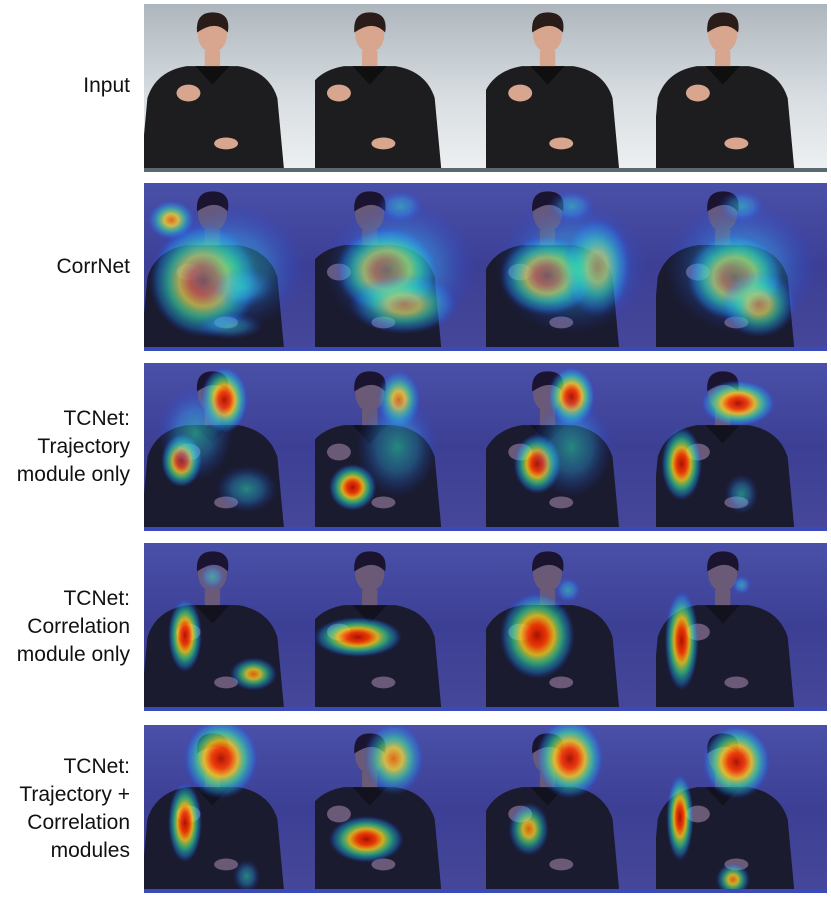 The image size is (831, 901). What do you see at coordinates (90, 850) in the screenshot?
I see `row-label-line: modules` at bounding box center [90, 850].